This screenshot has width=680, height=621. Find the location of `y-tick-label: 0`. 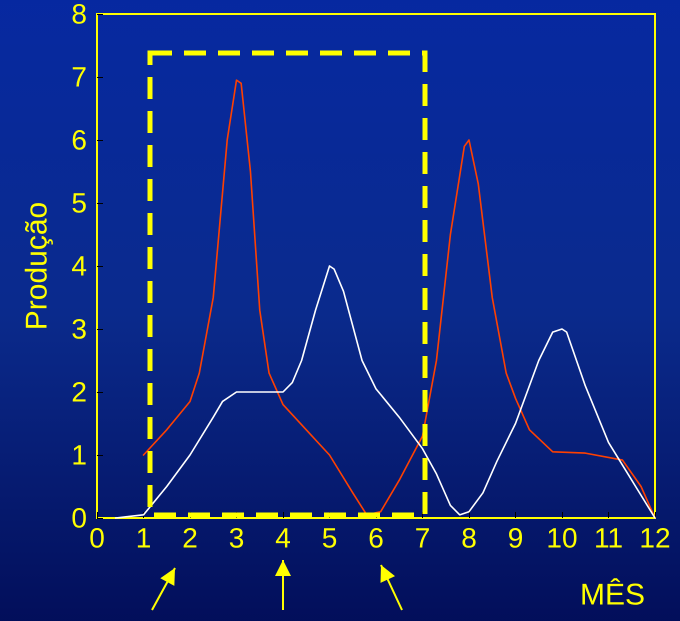

y-tick-label: 0 is located at coordinates (79, 518).